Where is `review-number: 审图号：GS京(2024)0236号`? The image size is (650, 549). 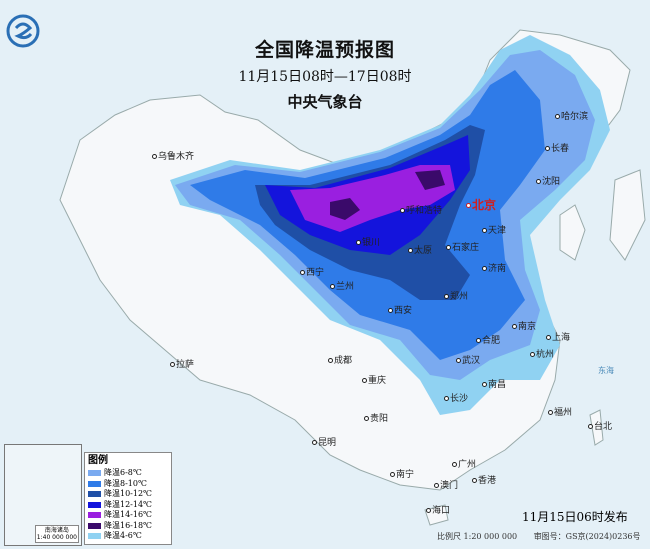
review-number: 审图号：GS京(2024)0236号 is located at coordinates (587, 536).